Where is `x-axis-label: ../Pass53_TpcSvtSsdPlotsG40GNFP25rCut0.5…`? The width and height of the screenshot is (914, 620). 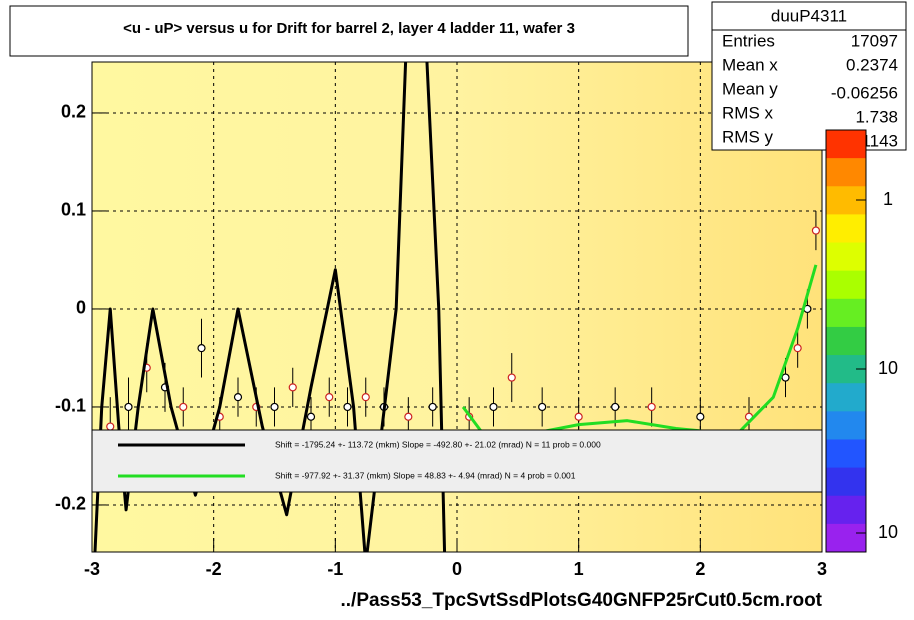
x-axis-label: ../Pass53_TpcSvtSsdPlotsG40GNFP25rCut0.5… is located at coordinates (581, 600).